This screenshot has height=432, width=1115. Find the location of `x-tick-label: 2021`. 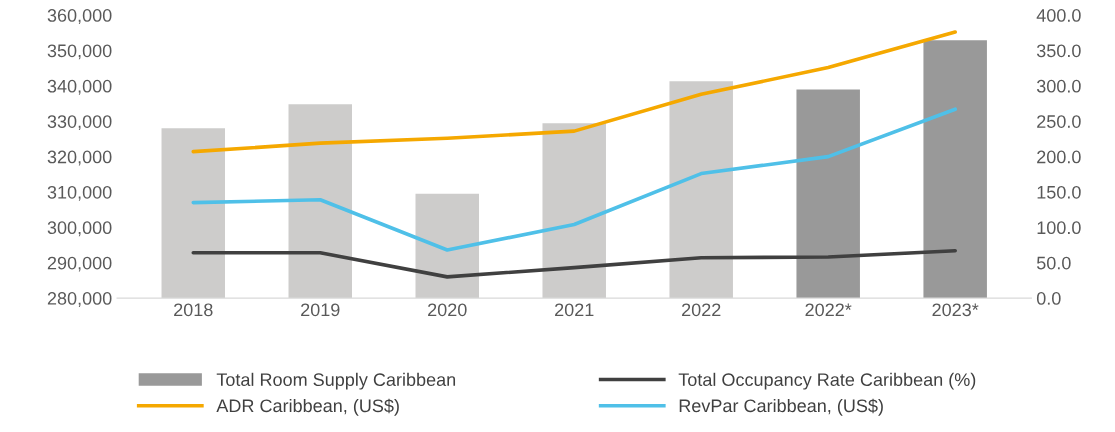

x-tick-label: 2021 is located at coordinates (574, 310).